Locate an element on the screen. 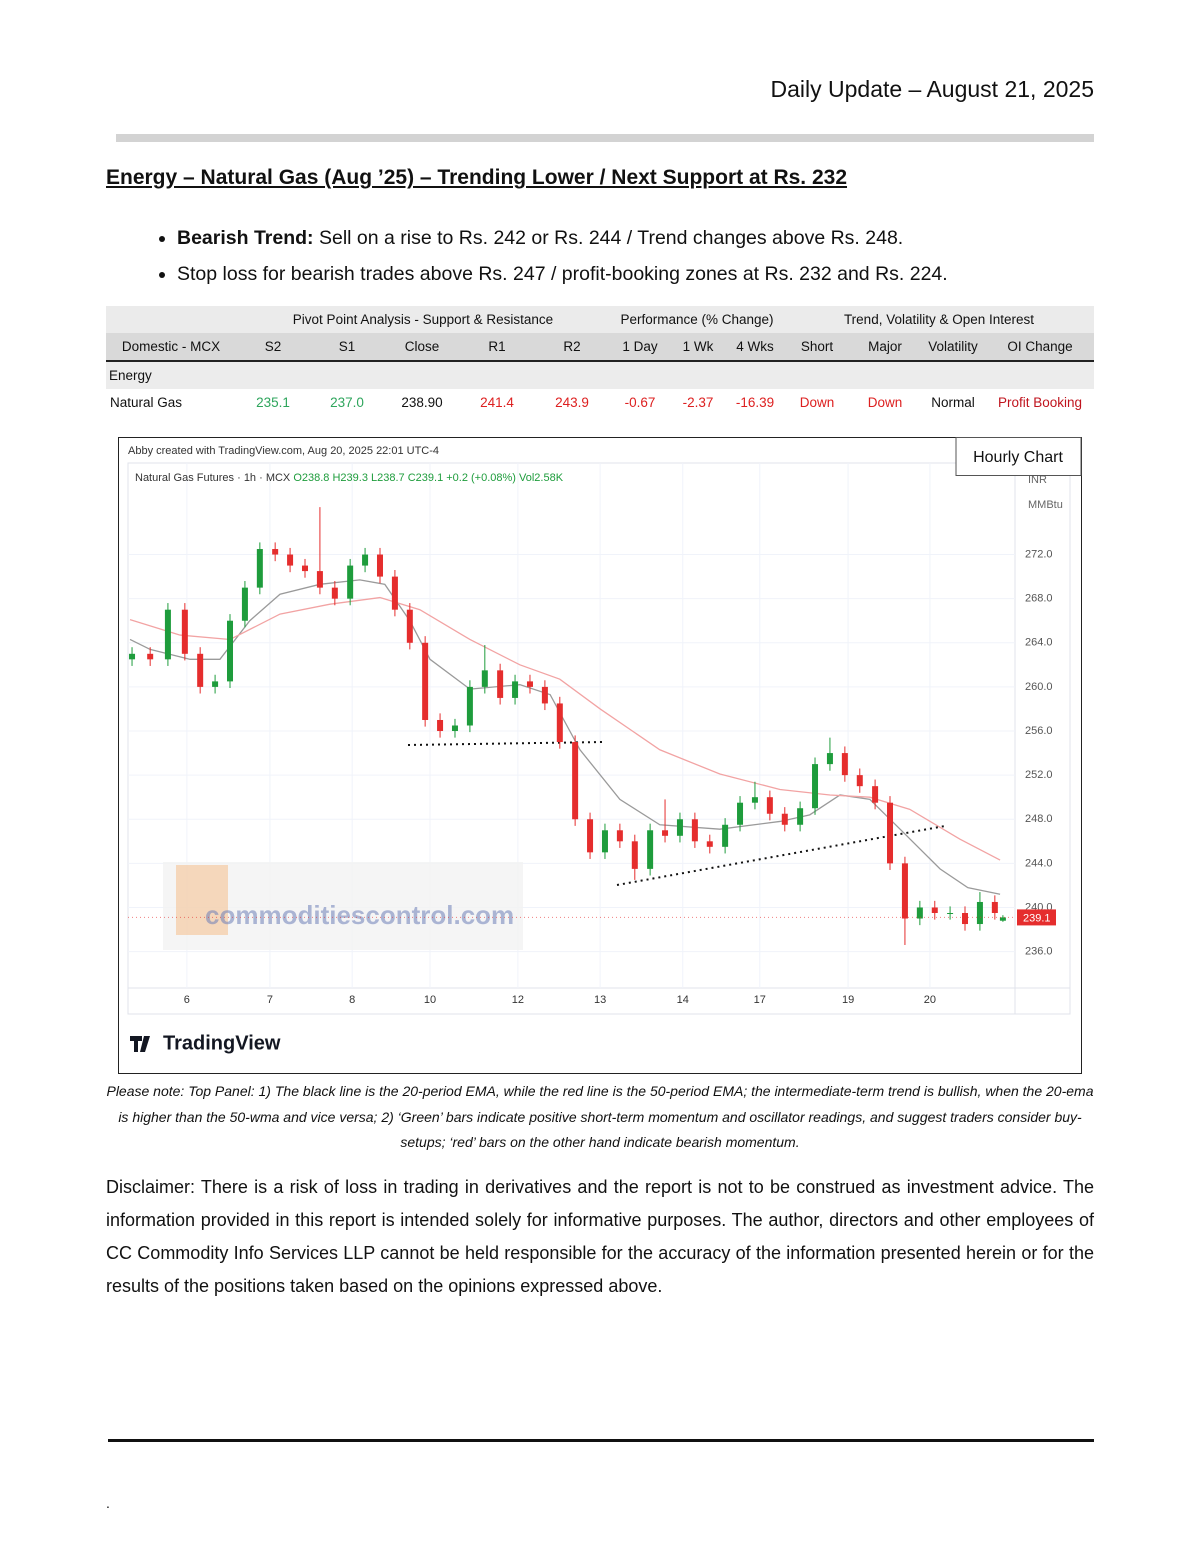 The image size is (1200, 1553). column-header: S2 is located at coordinates (273, 347).